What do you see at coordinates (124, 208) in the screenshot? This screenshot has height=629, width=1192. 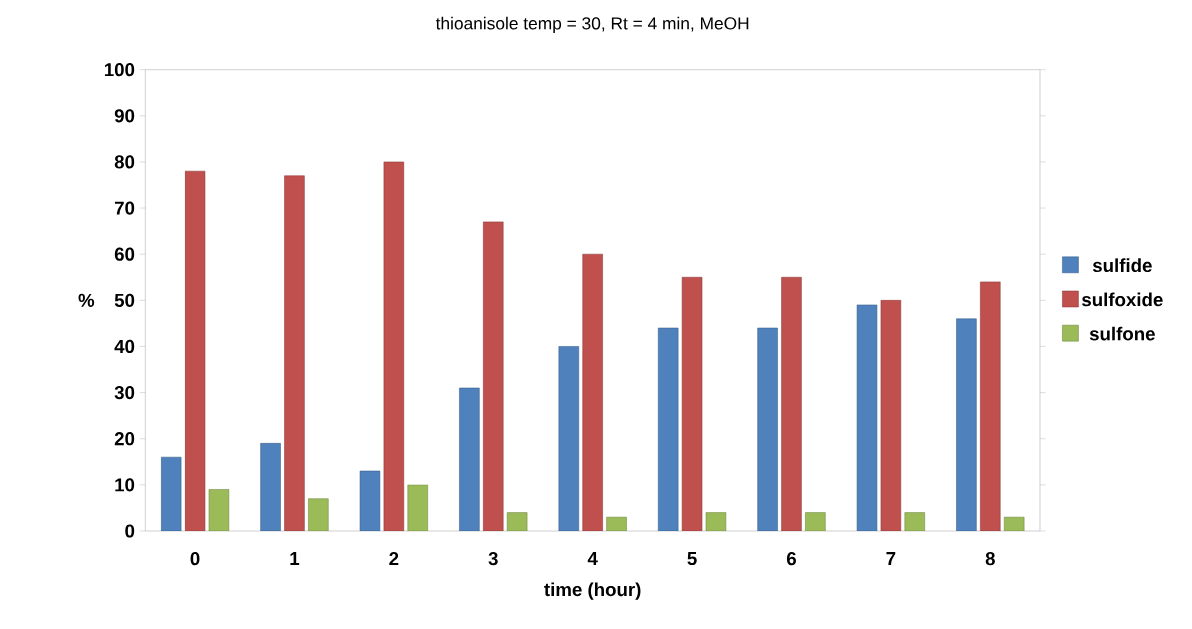 I see `y-tick-label: 70` at bounding box center [124, 208].